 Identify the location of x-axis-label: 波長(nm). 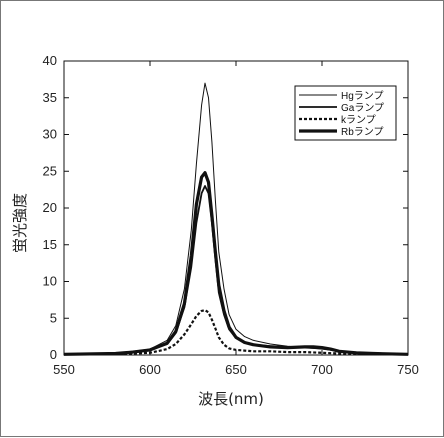
(231, 399).